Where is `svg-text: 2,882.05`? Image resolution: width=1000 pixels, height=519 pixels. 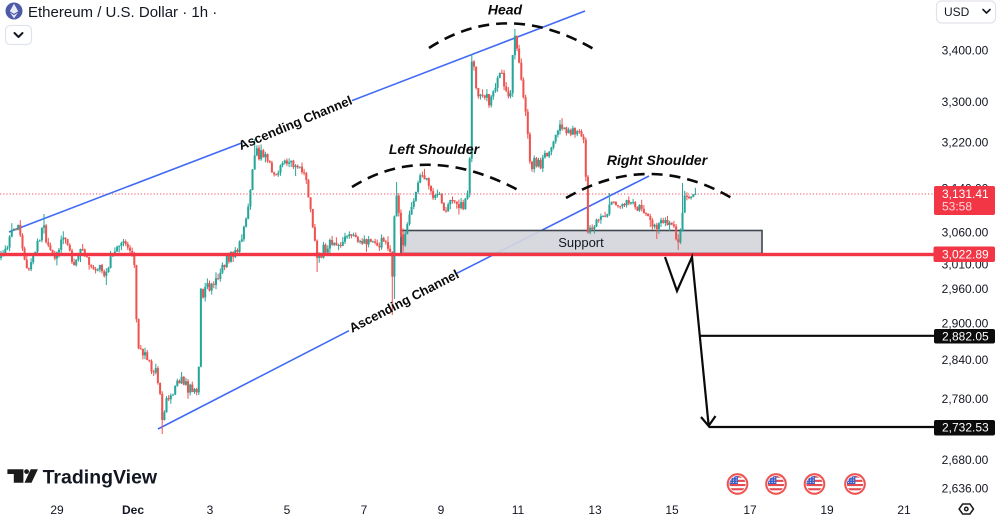 svg-text: 2,882.05 is located at coordinates (965, 336).